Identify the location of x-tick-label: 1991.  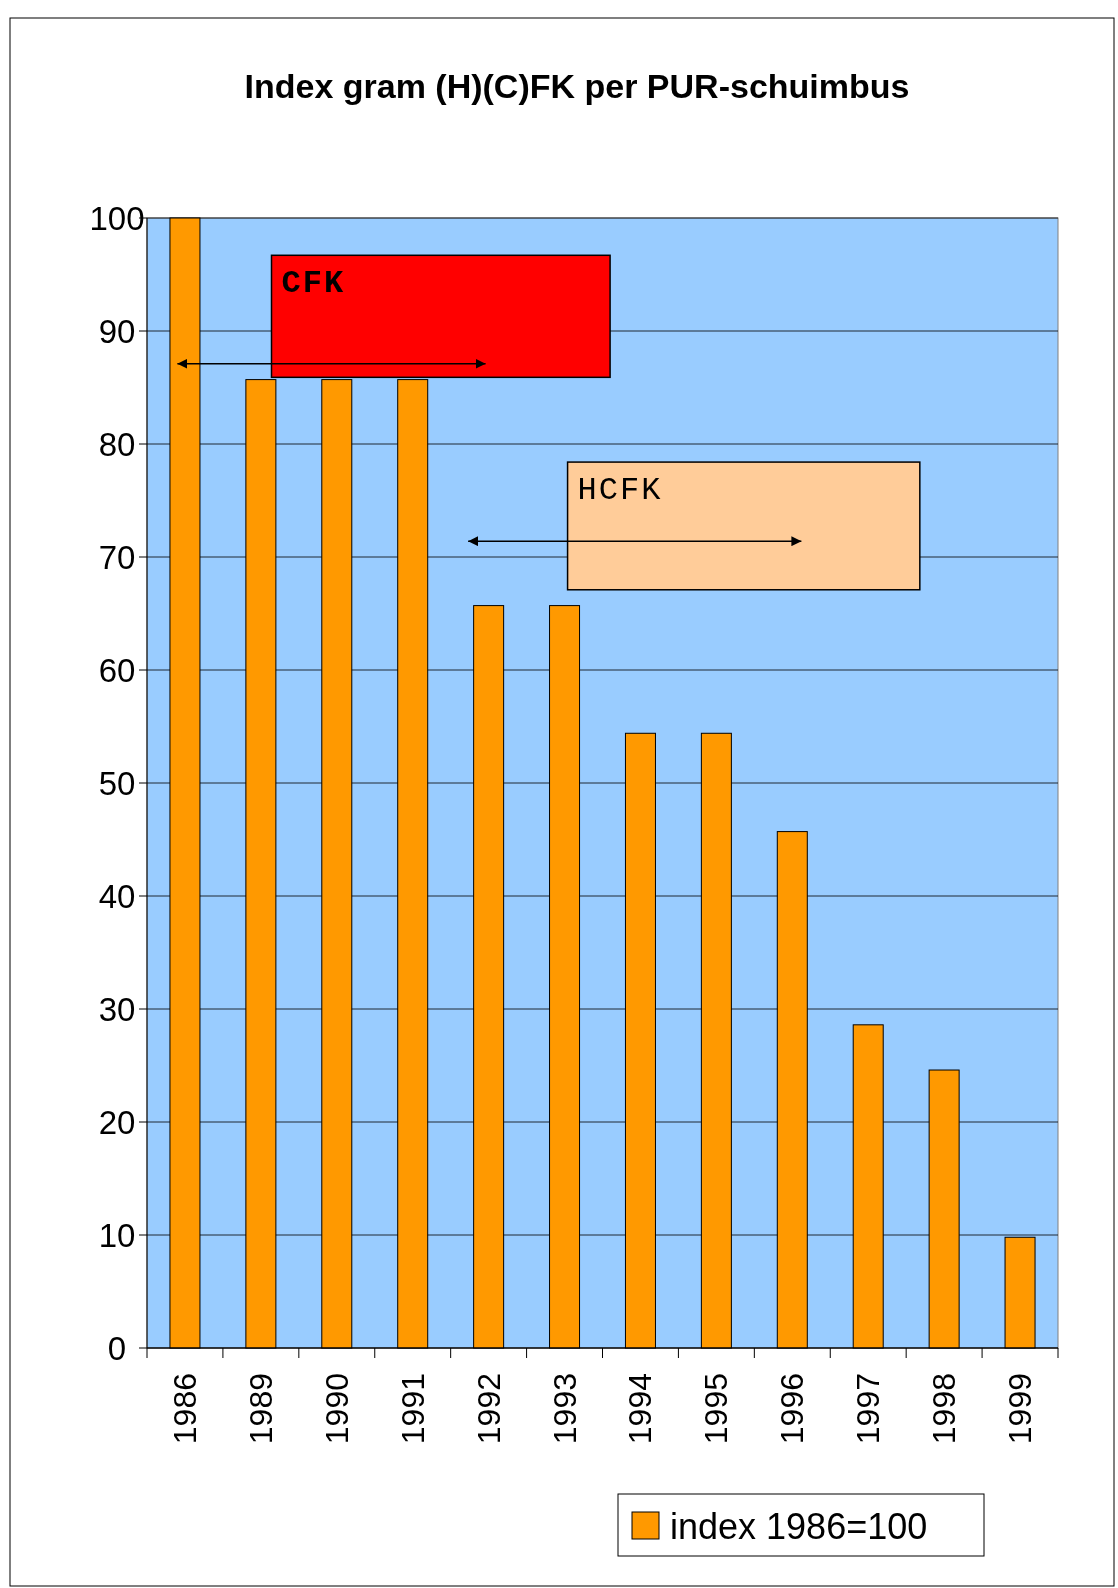
(412, 1409).